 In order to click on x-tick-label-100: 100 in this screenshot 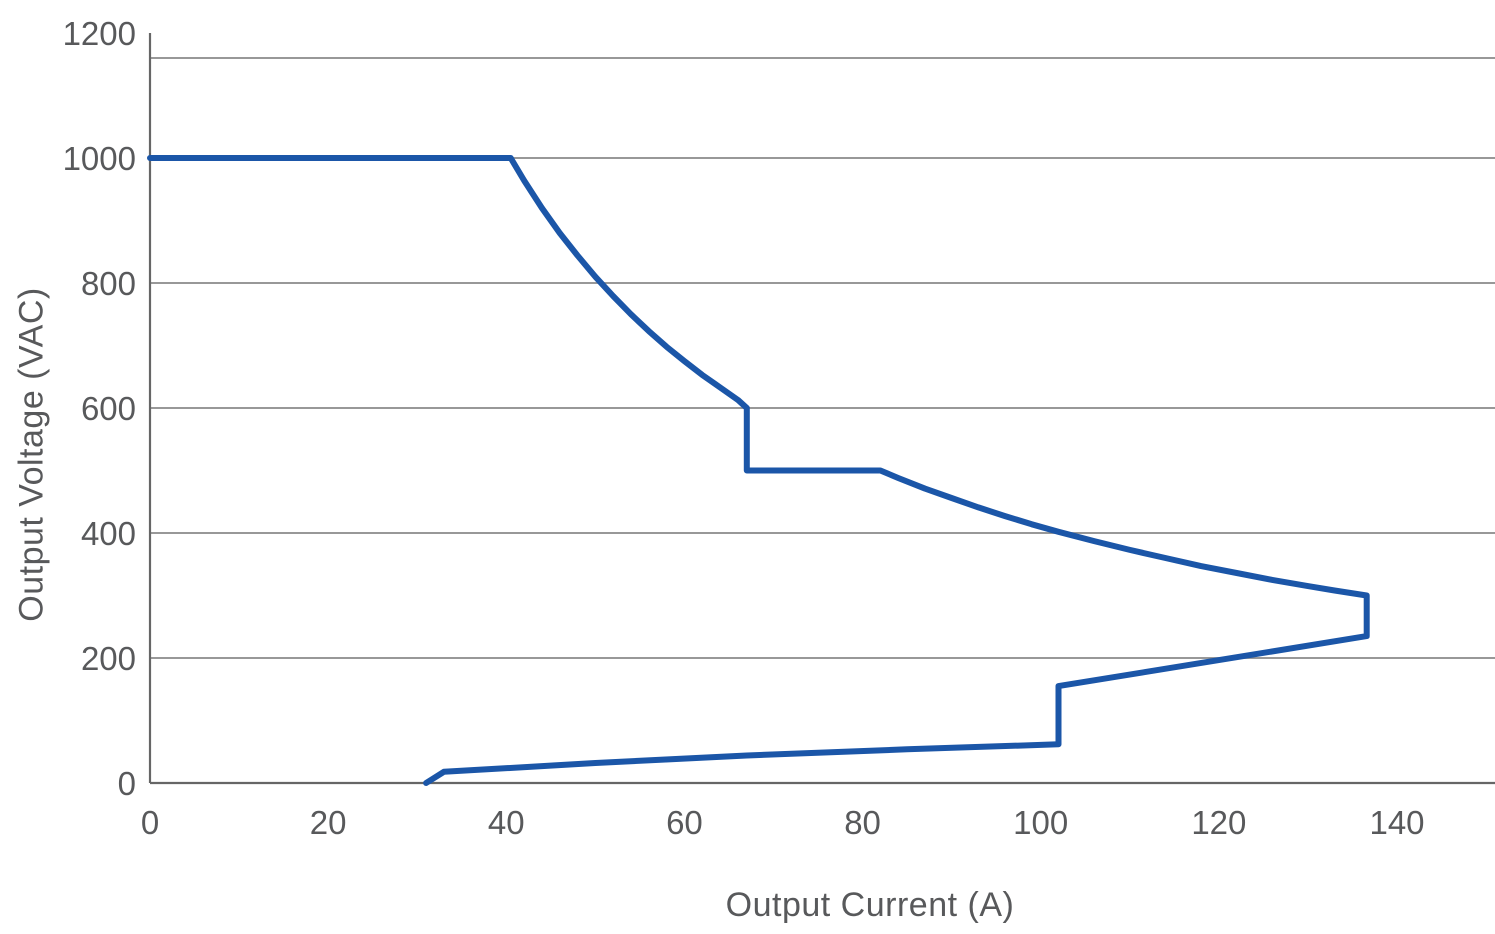, I will do `click(1040, 822)`.